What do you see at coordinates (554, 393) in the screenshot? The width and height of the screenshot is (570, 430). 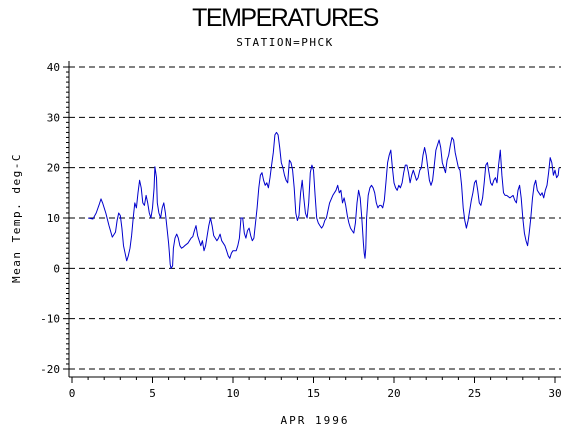 I see `x-tick-label: 30` at bounding box center [554, 393].